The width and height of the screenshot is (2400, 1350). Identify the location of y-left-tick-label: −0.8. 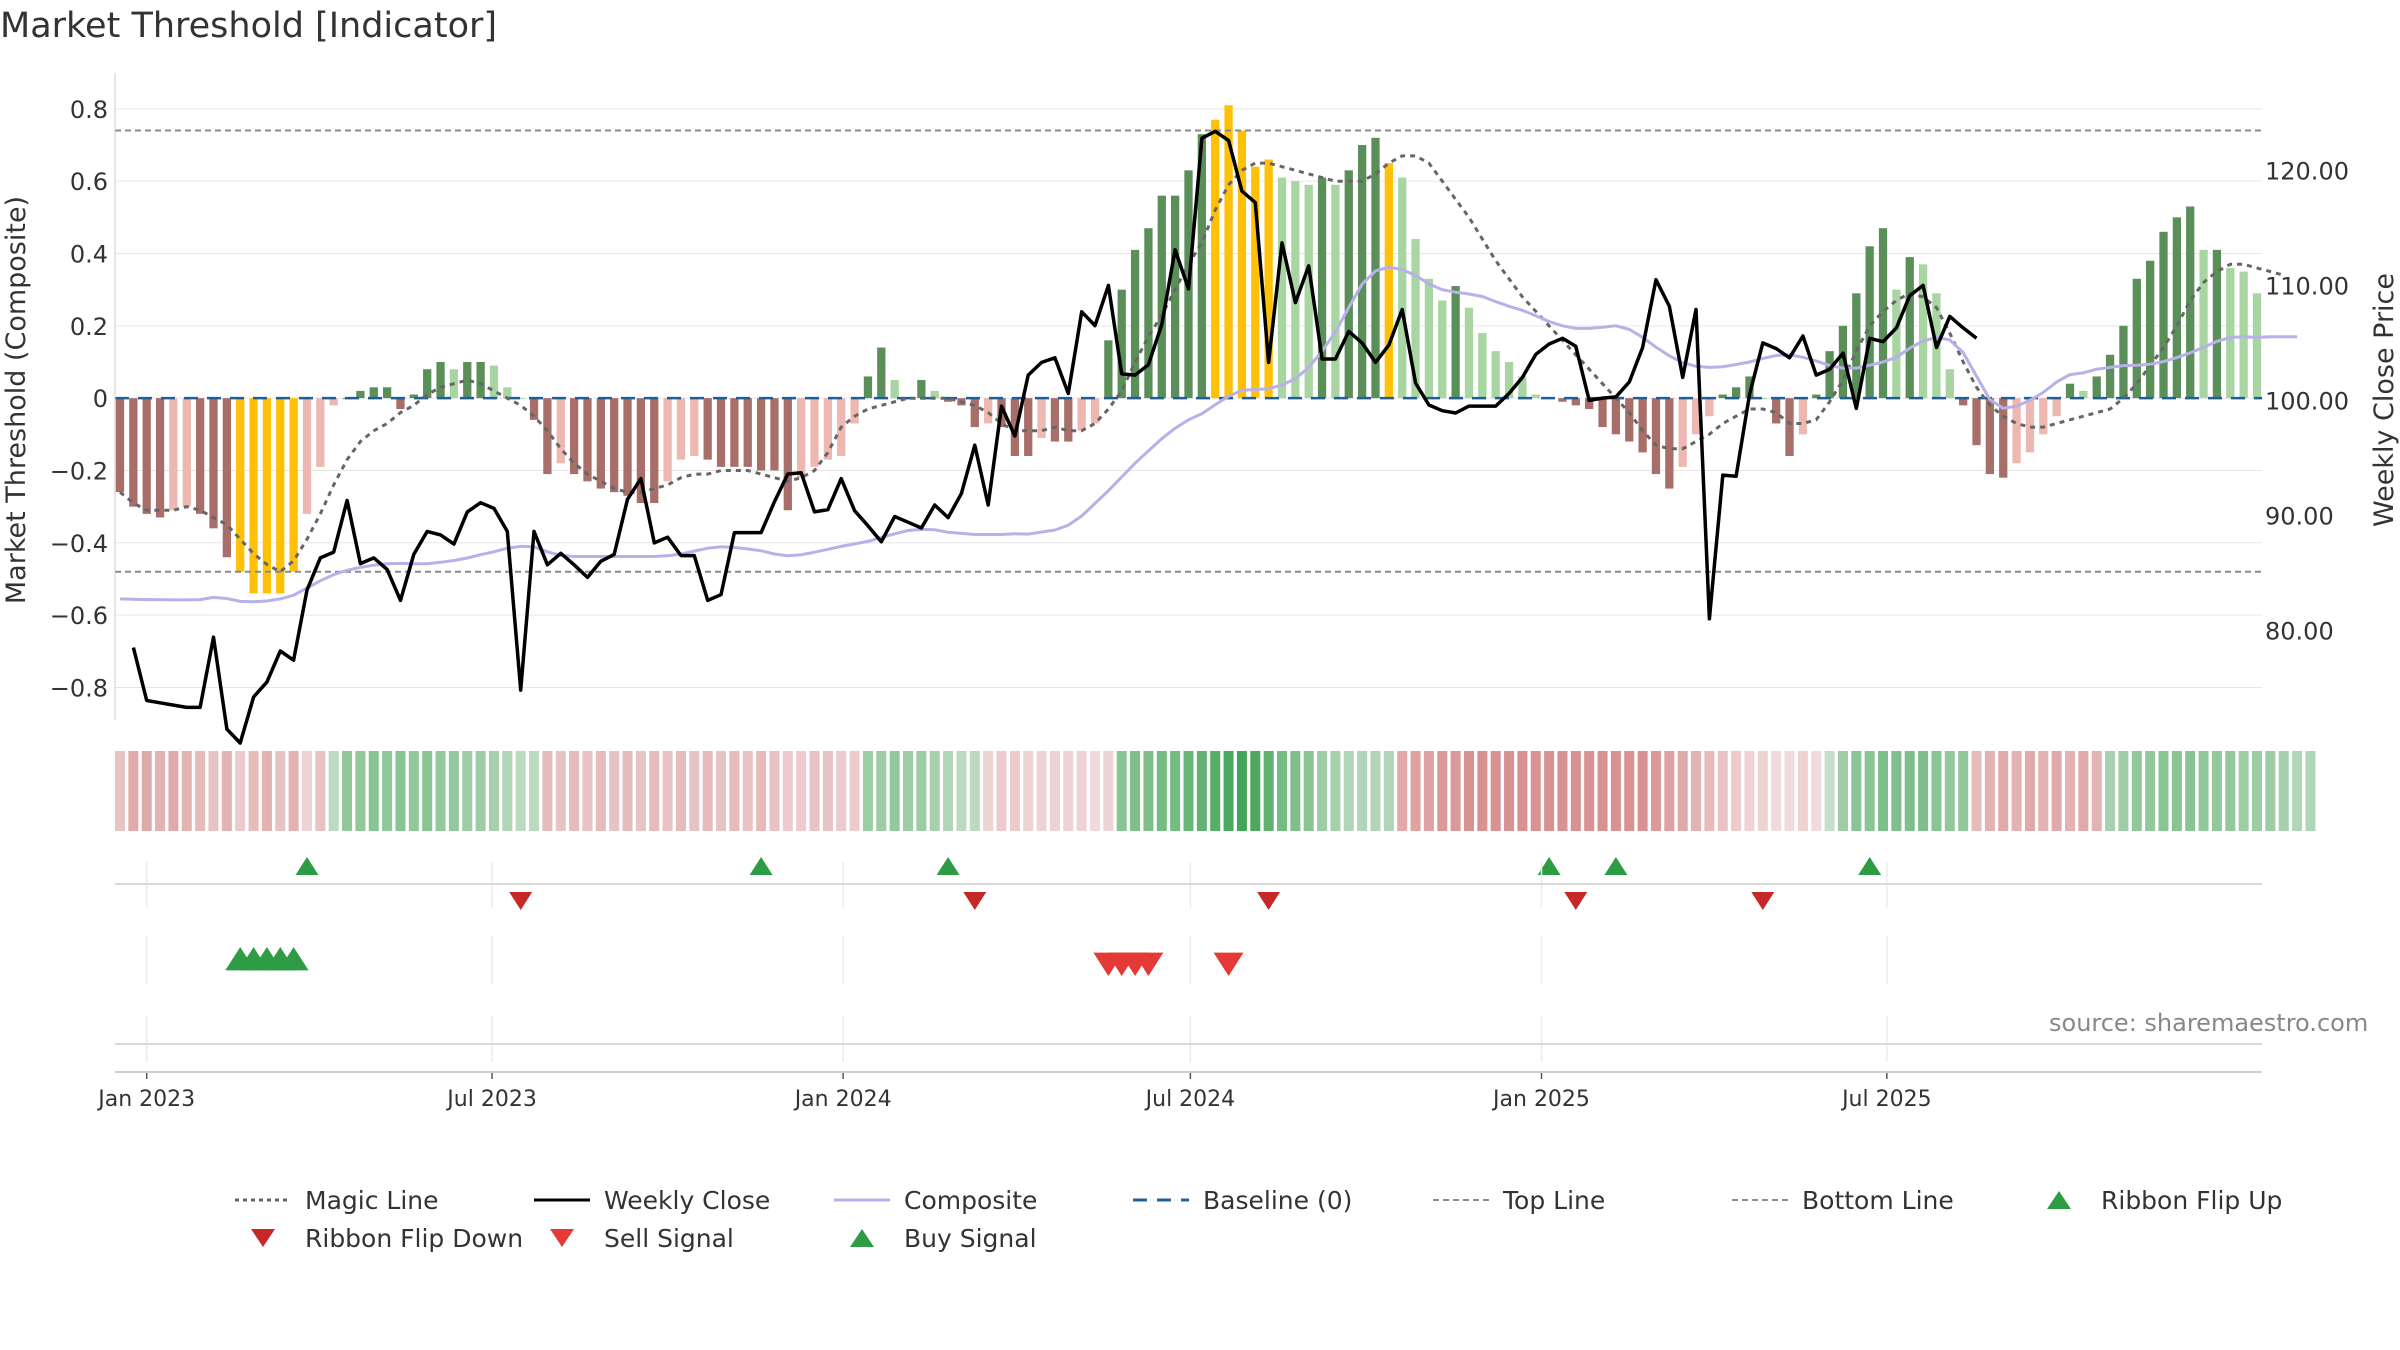
(79, 688).